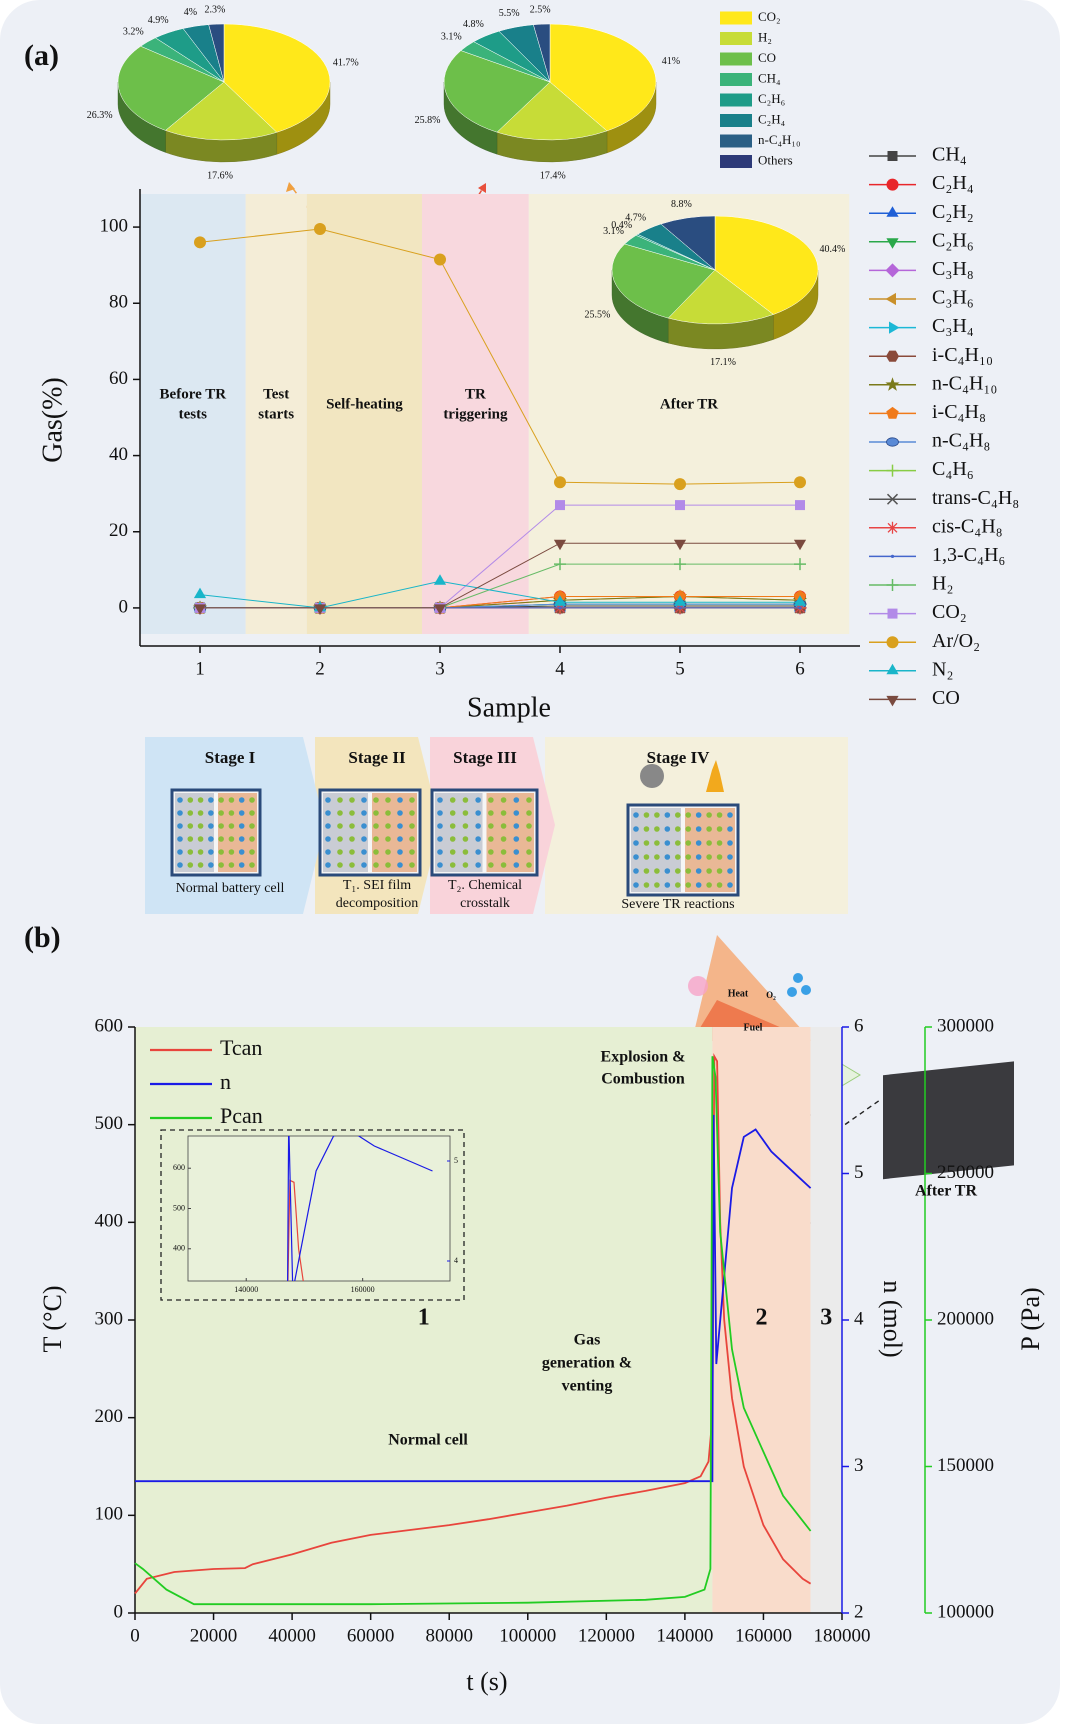 The height and width of the screenshot is (1724, 1080). What do you see at coordinates (456, 1160) in the screenshot?
I see `inset-y2-tick-label: 5` at bounding box center [456, 1160].